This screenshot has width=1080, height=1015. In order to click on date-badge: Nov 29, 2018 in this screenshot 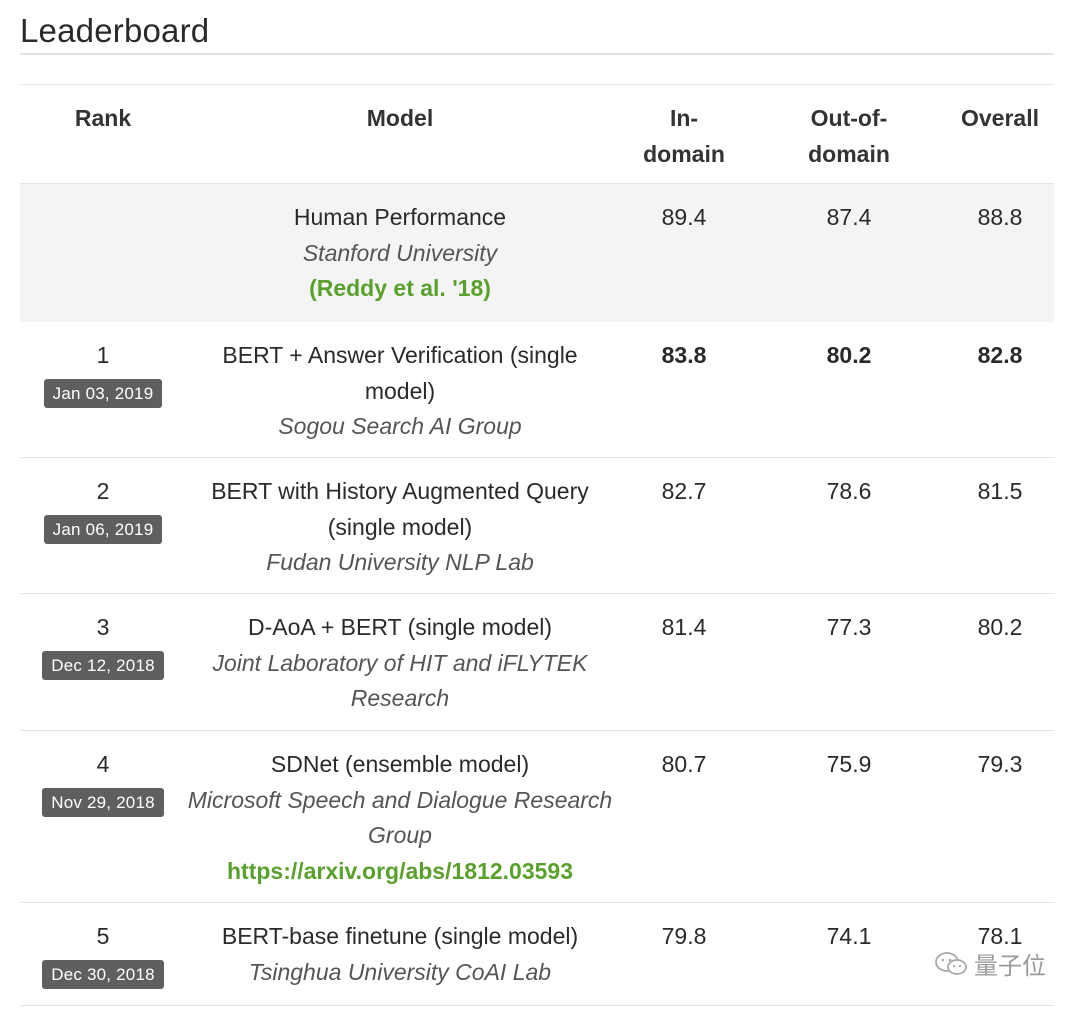, I will do `click(103, 802)`.